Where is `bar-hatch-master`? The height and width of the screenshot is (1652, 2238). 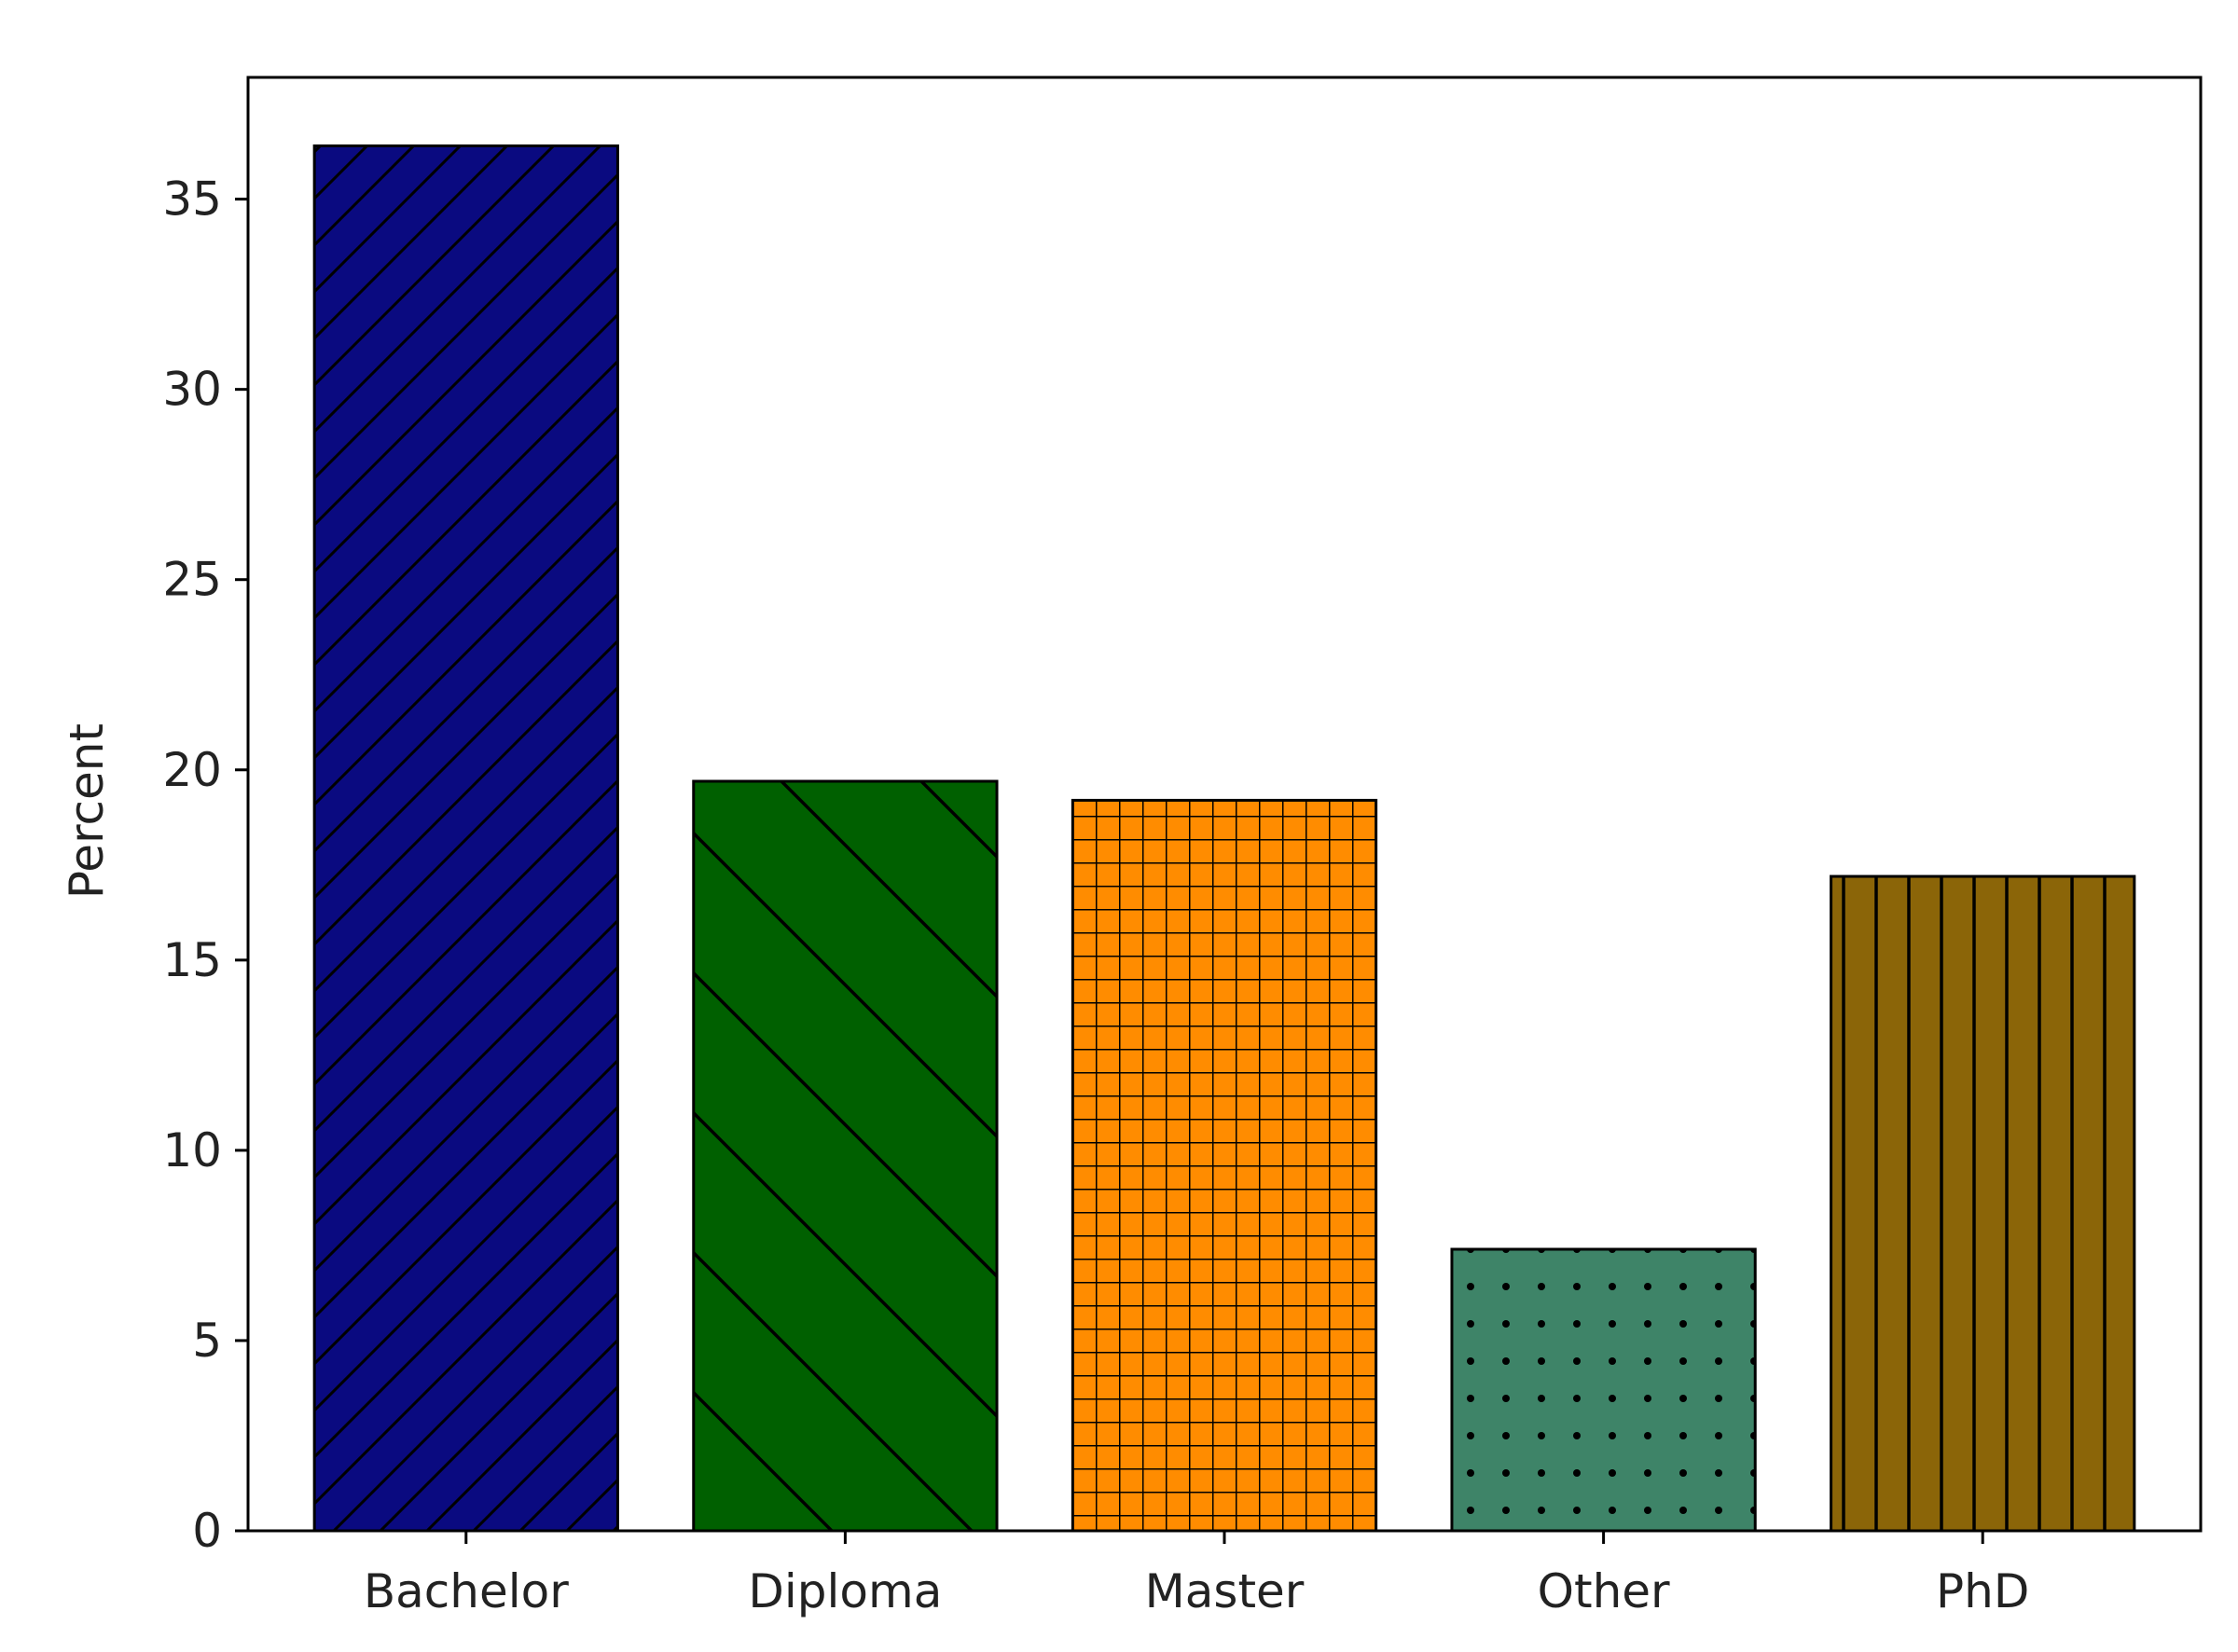
bar-hatch-master is located at coordinates (1224, 1165).